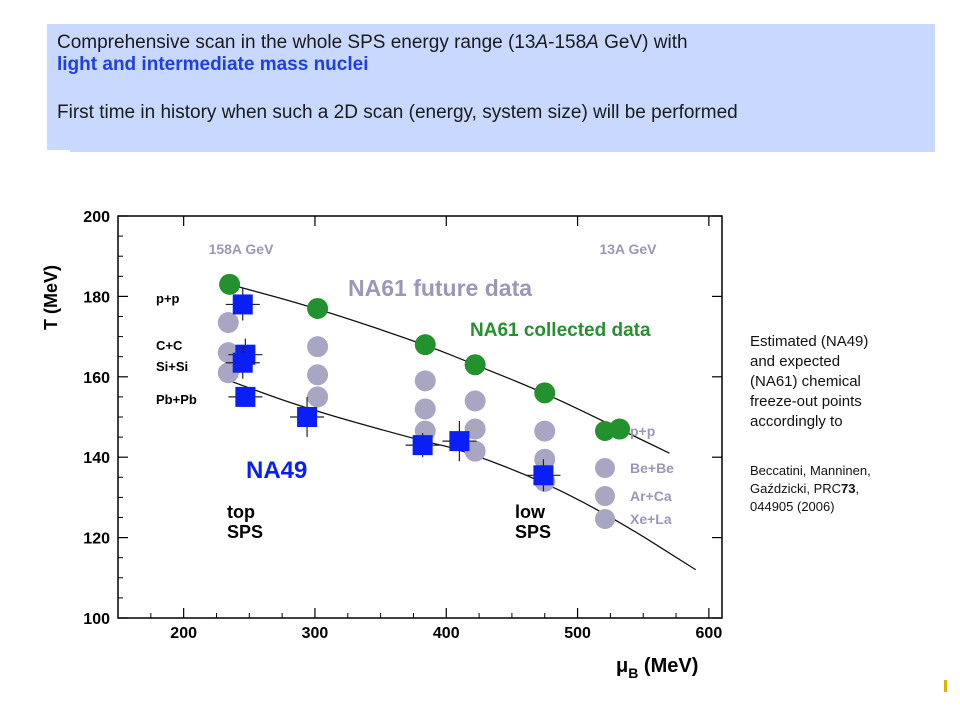 This screenshot has width=960, height=720. Describe the element at coordinates (440, 288) in the screenshot. I see `future-data-label: NA61 future data` at that location.